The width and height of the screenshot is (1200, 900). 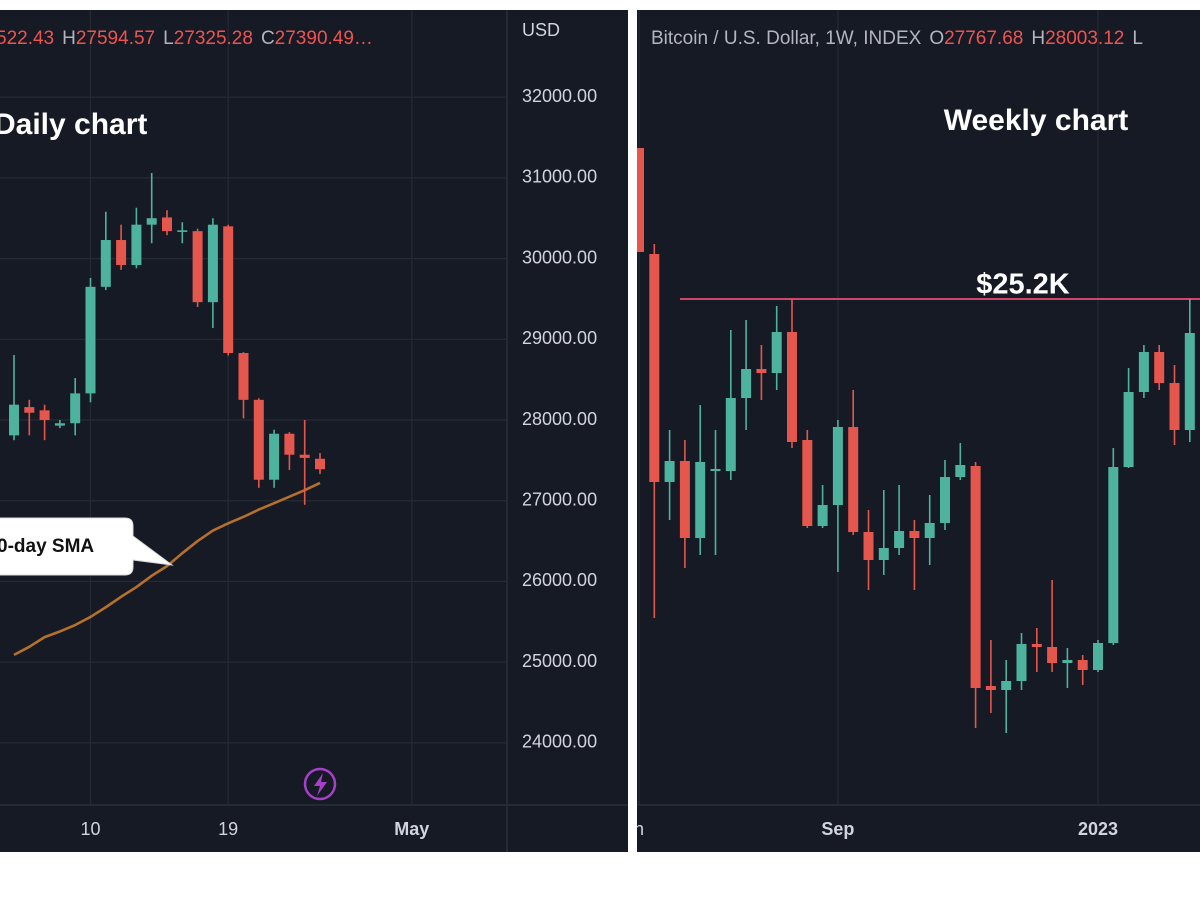 What do you see at coordinates (559, 580) in the screenshot?
I see `y-tick-label: 26000.00` at bounding box center [559, 580].